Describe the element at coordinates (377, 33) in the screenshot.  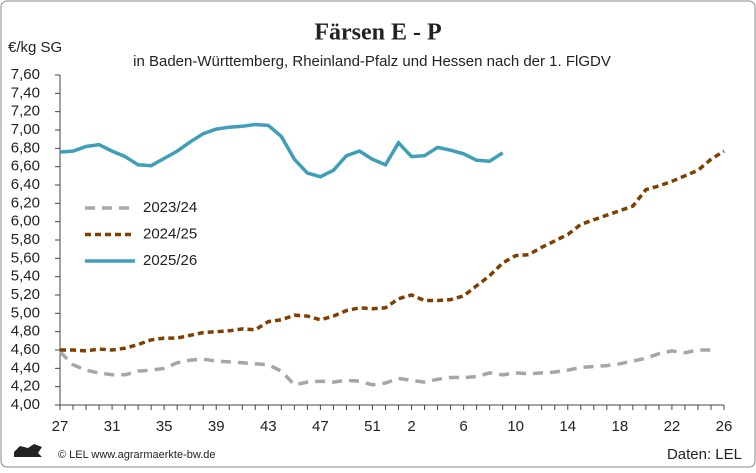
I see `chart-title: Färsen E - P` at that location.